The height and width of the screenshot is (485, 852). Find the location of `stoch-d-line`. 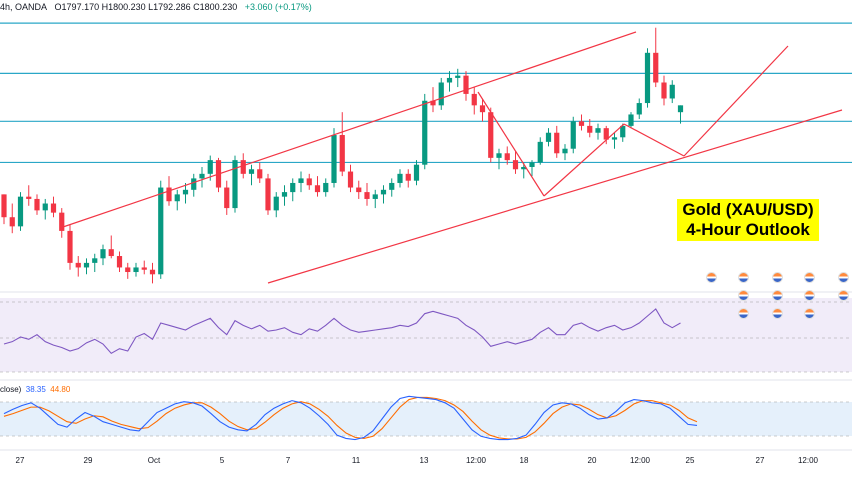

stoch-d-line is located at coordinates (350, 418).